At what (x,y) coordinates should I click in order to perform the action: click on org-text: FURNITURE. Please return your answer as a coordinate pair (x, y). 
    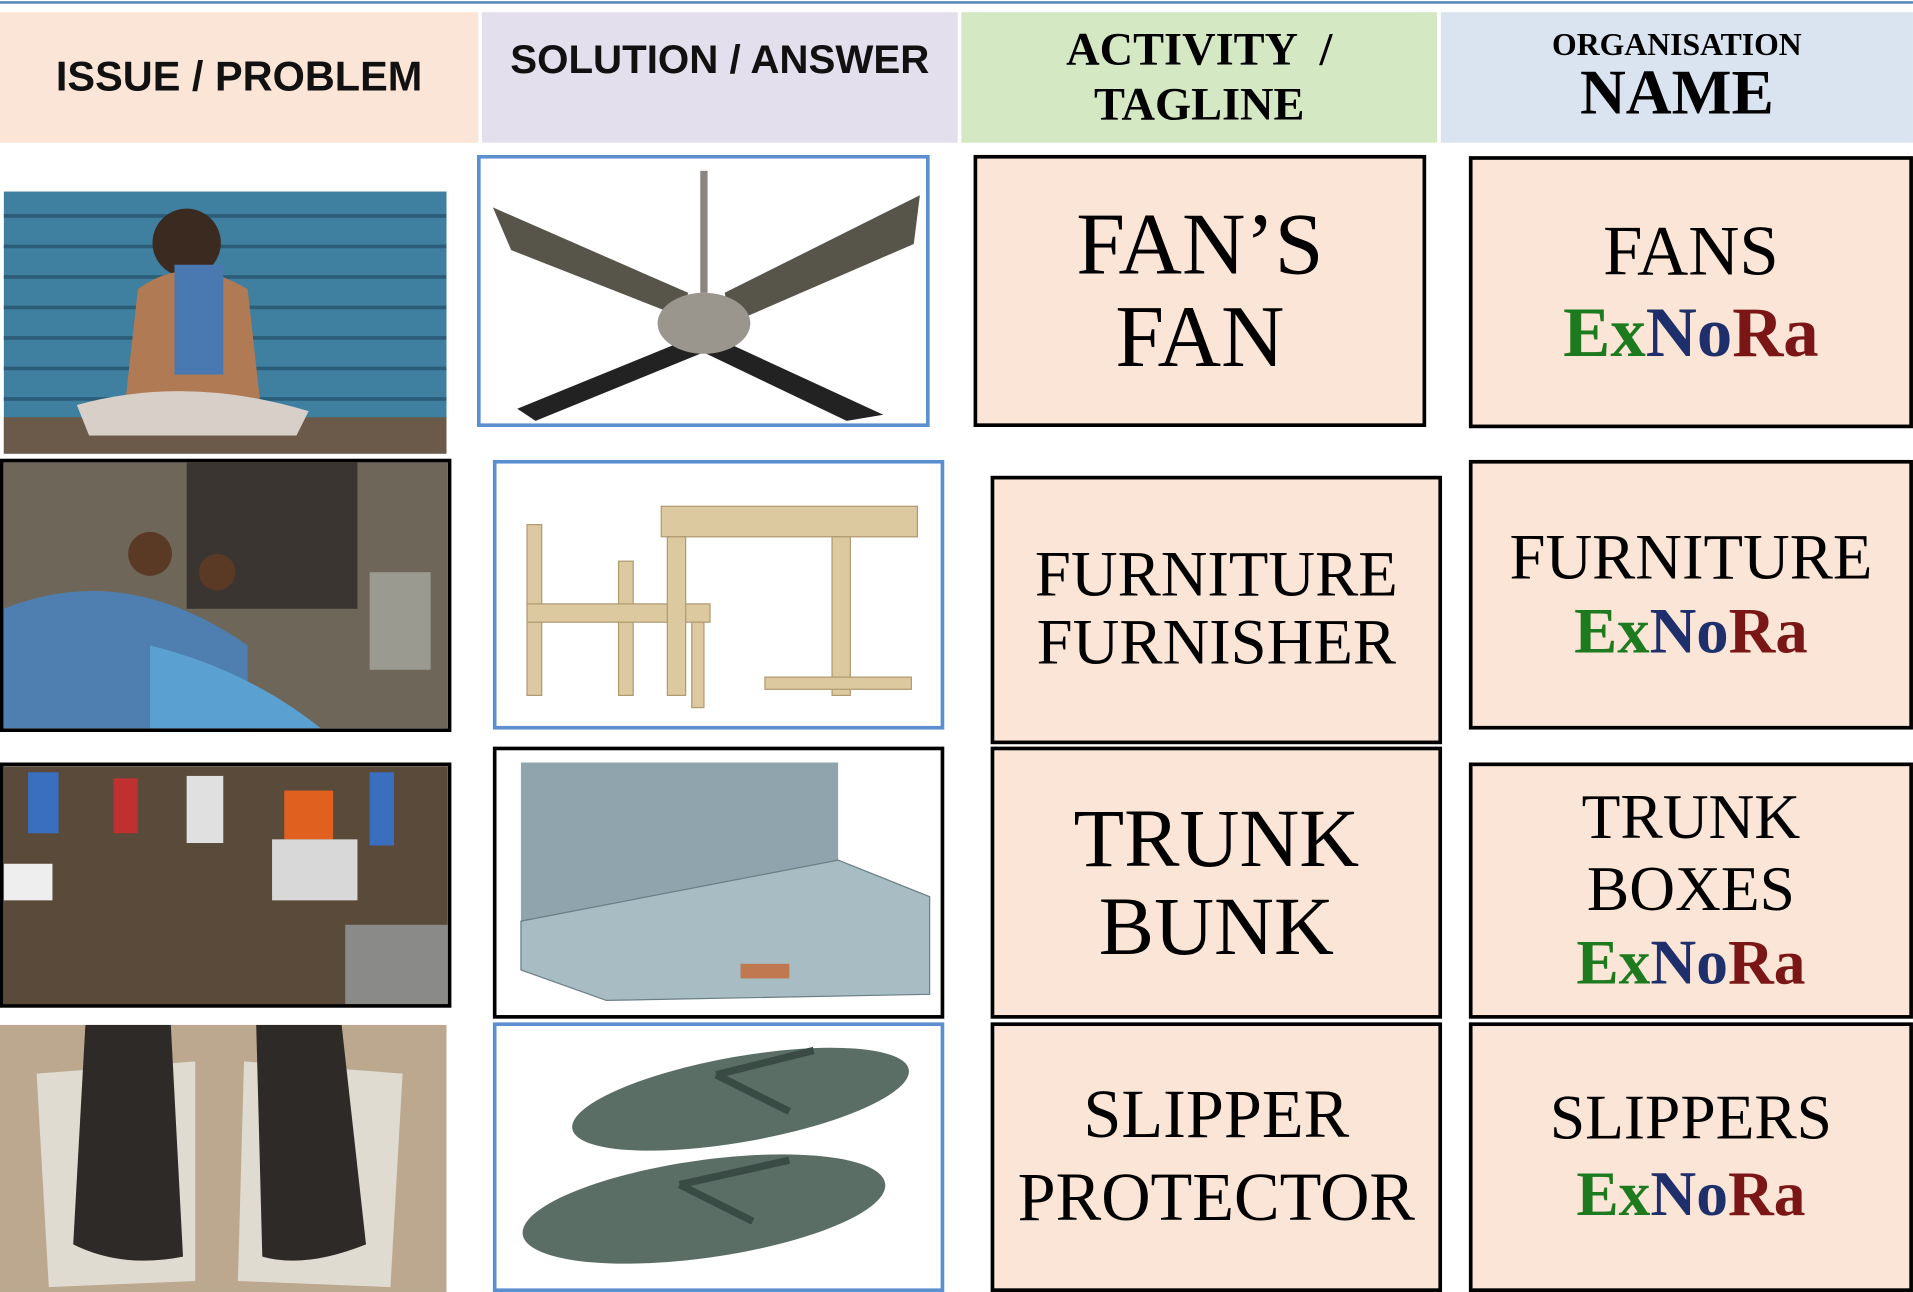
    Looking at the image, I should click on (1691, 557).